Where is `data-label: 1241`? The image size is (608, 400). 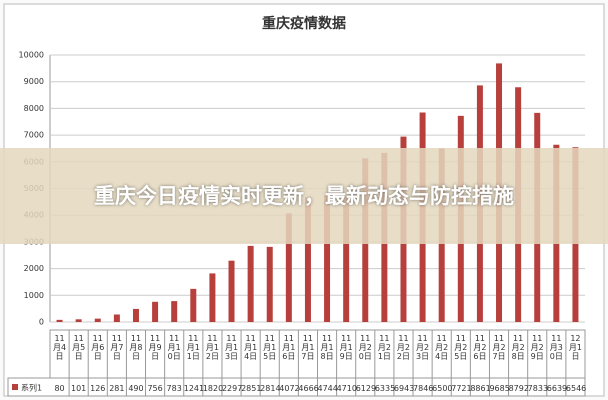 data-label: 1241 is located at coordinates (194, 388).